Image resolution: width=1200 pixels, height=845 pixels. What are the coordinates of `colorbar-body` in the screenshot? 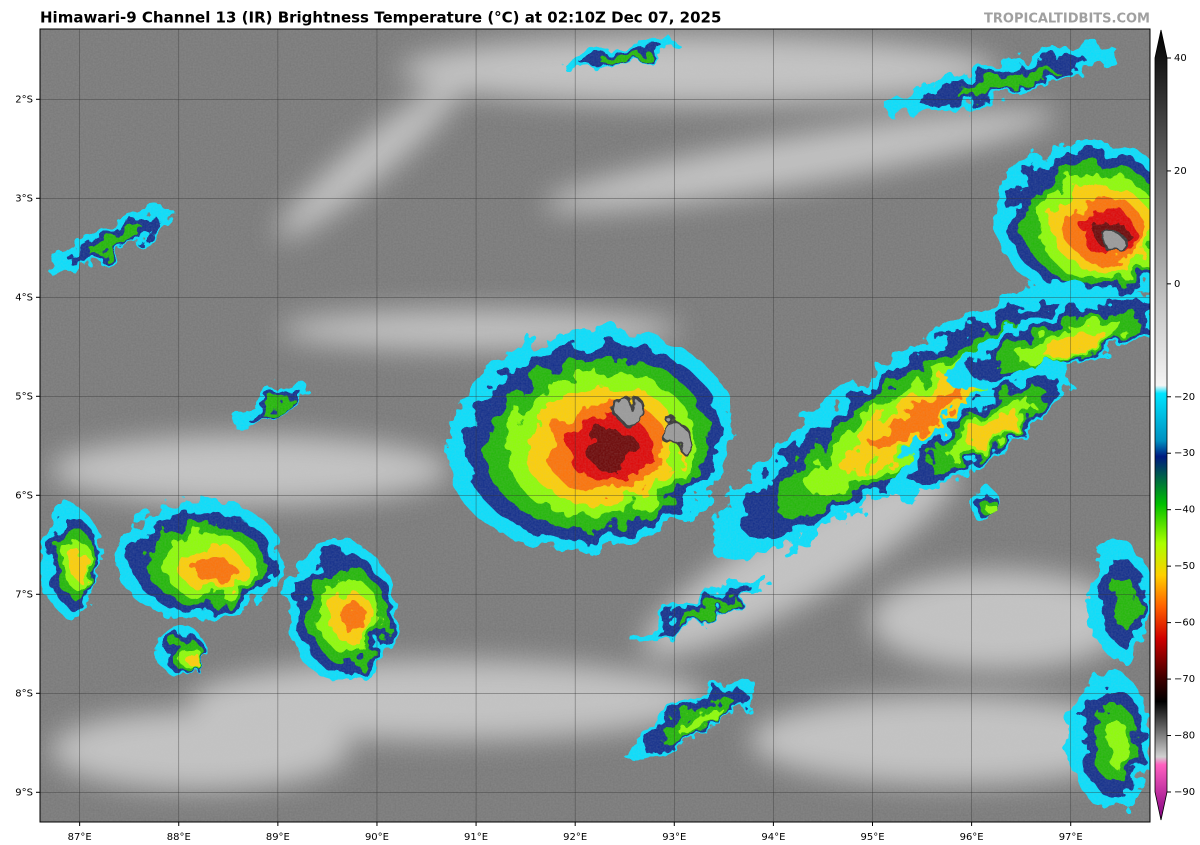 It's located at (1161, 425).